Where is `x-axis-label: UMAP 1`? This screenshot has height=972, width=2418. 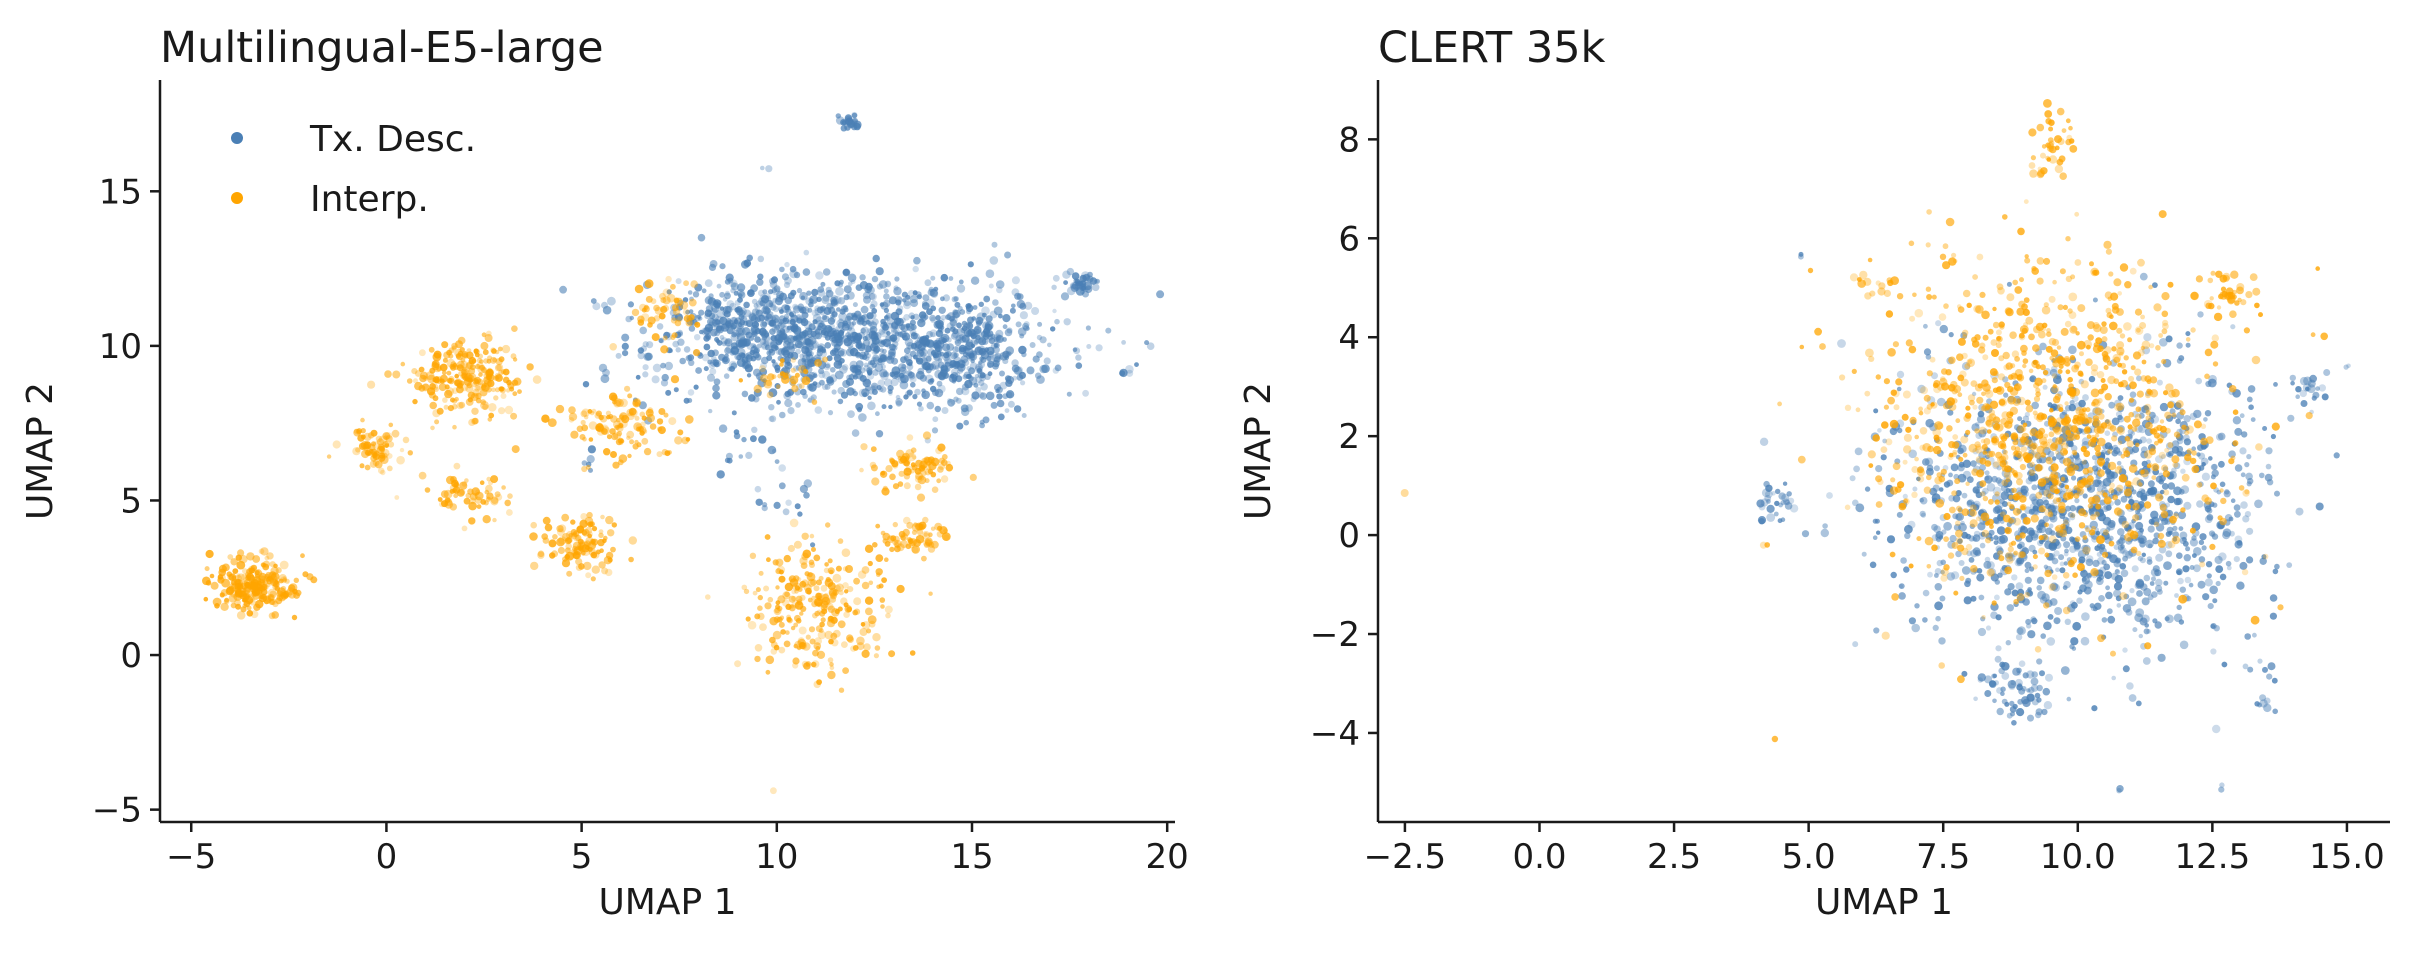
x-axis-label: UMAP 1 is located at coordinates (667, 902).